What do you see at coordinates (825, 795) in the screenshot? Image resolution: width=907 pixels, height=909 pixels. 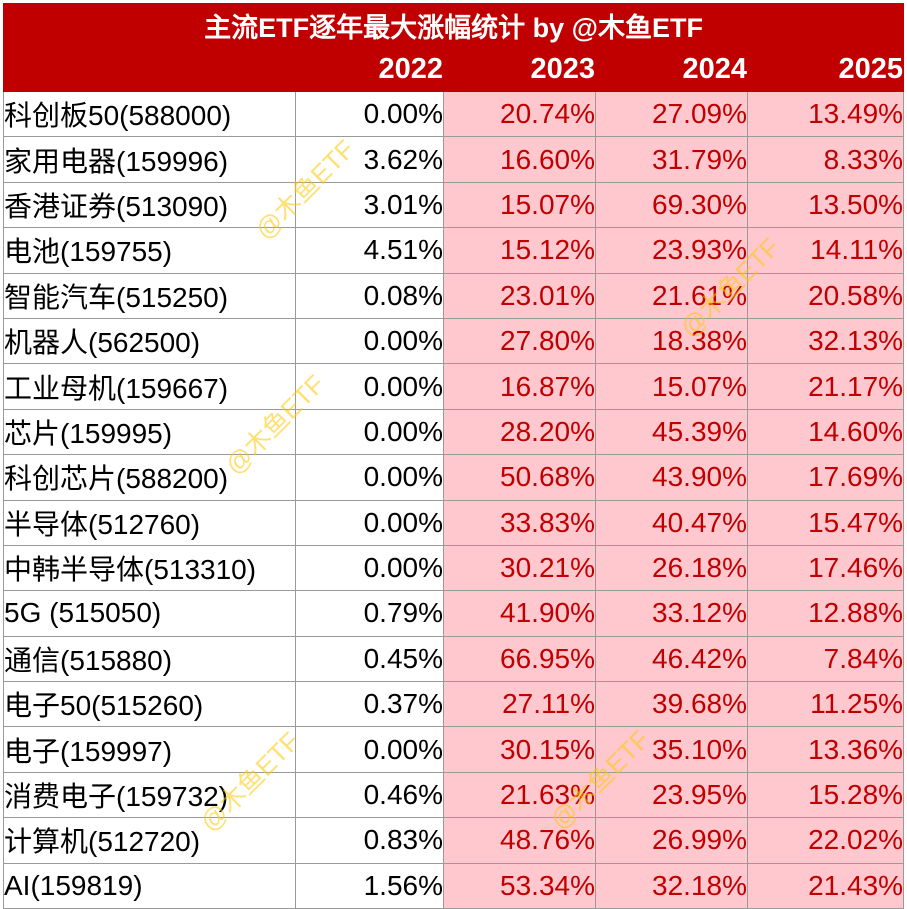 I see `value-2025-cell: 15.28%` at bounding box center [825, 795].